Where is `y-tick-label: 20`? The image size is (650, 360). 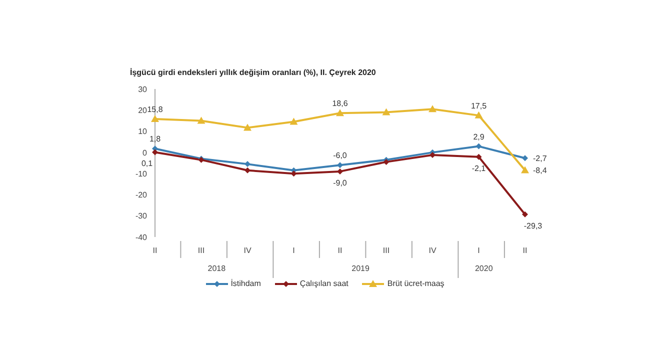 y-tick-label: 20 is located at coordinates (143, 110).